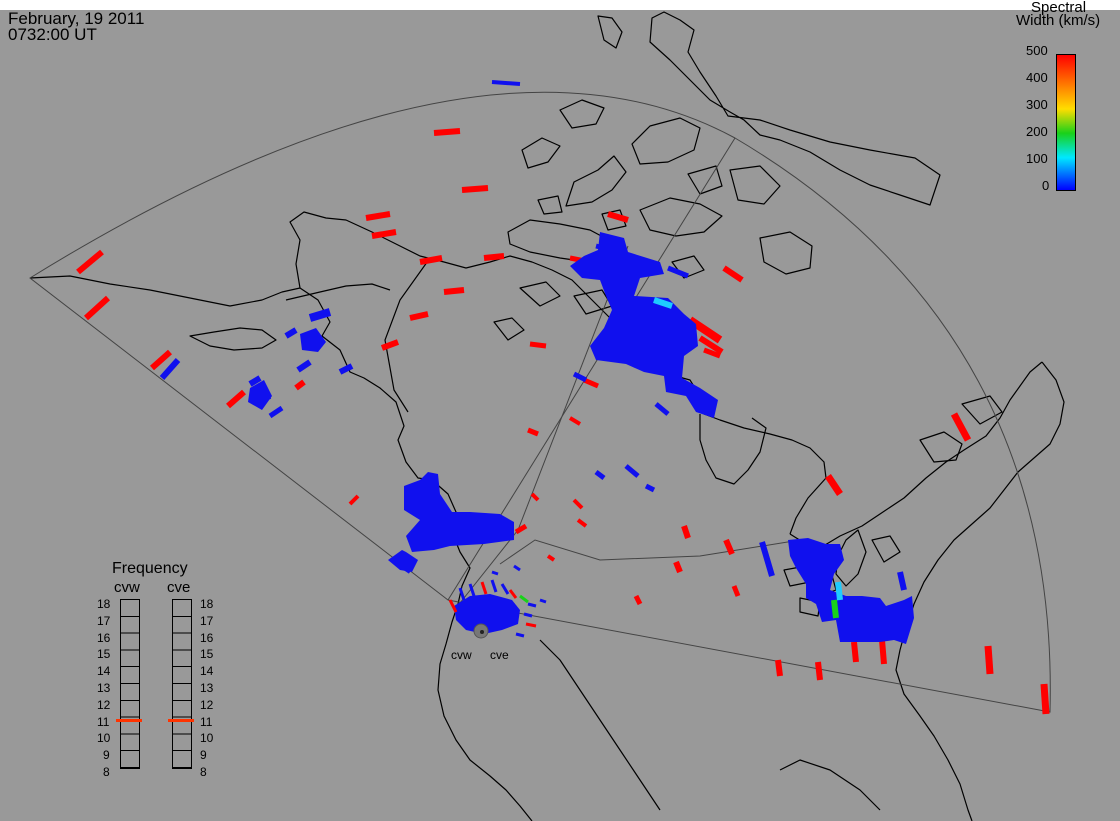 This screenshot has width=1120, height=821. I want to click on colorbar-tick-2: 300, so click(1037, 104).